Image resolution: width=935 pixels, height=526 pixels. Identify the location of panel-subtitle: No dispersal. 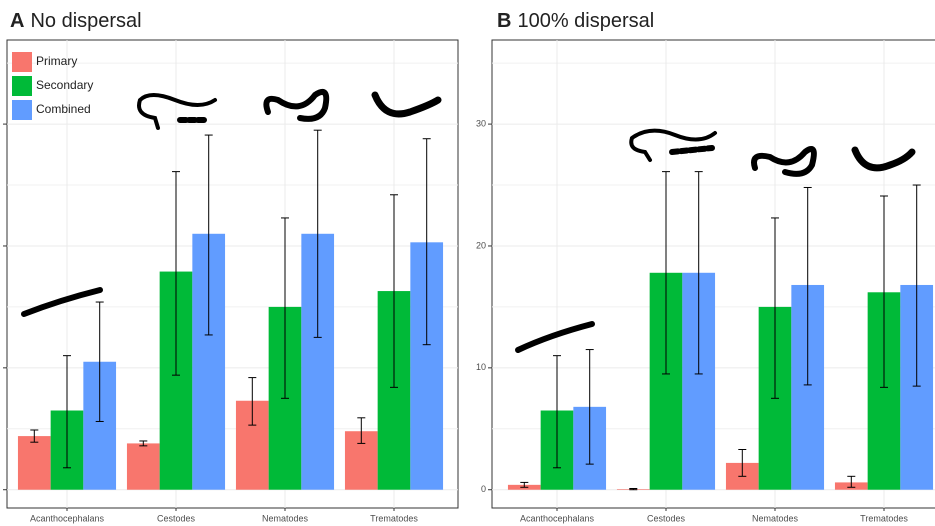
(85, 21).